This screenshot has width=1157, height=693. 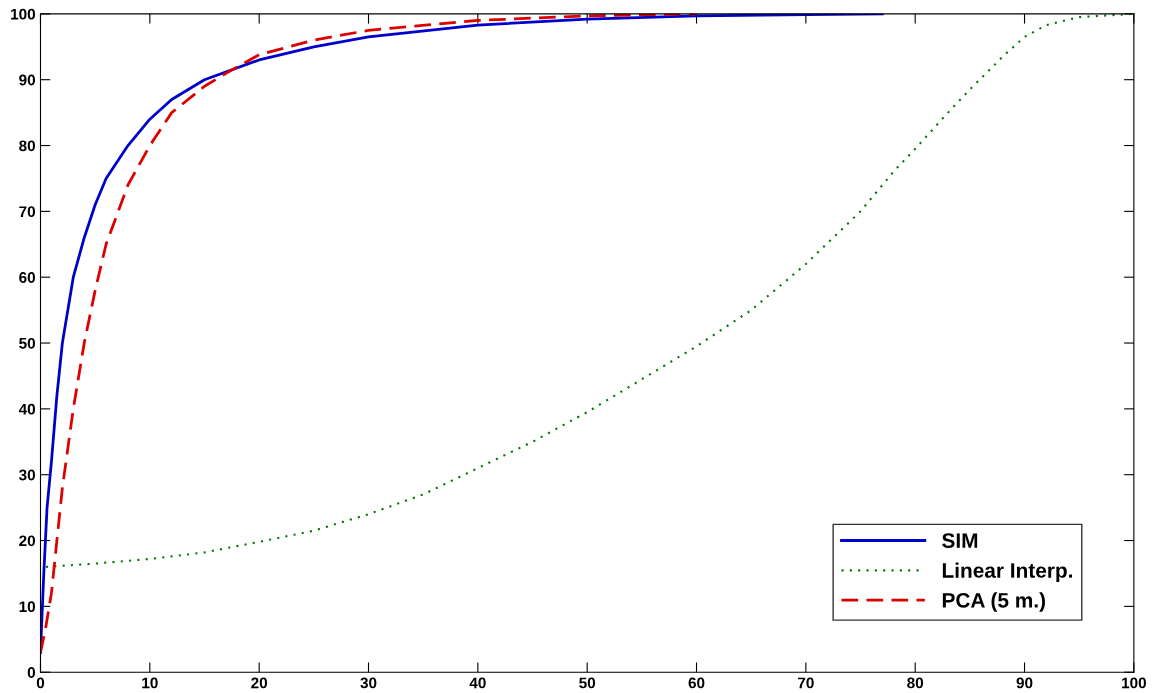 What do you see at coordinates (960, 540) in the screenshot?
I see `legend-label: SIM` at bounding box center [960, 540].